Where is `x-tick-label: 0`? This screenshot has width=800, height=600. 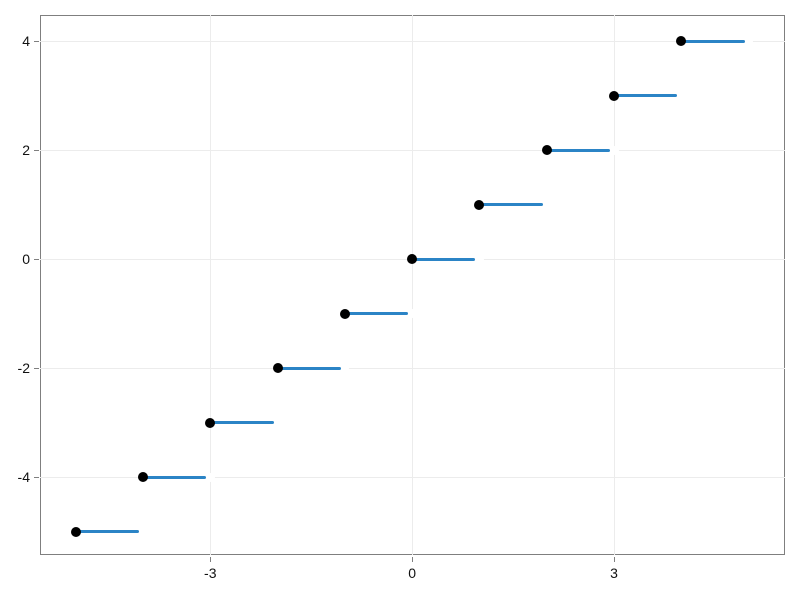 x-tick-label: 0 is located at coordinates (412, 573).